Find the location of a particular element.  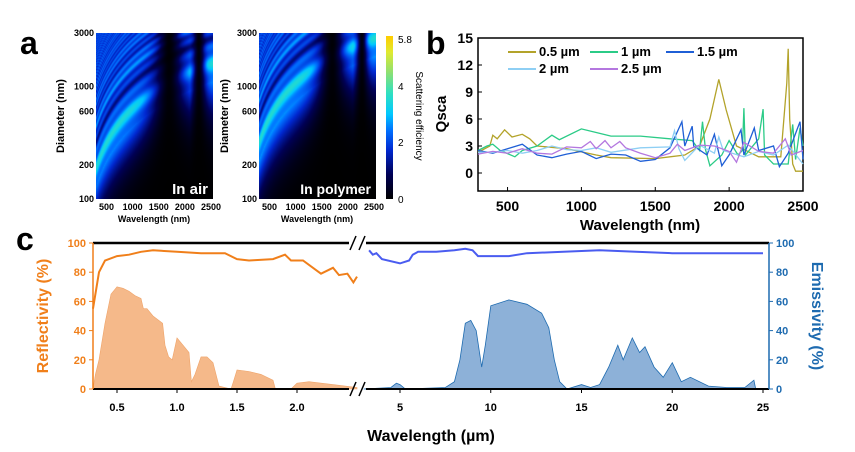

panel-label-a: a is located at coordinates (29, 43).